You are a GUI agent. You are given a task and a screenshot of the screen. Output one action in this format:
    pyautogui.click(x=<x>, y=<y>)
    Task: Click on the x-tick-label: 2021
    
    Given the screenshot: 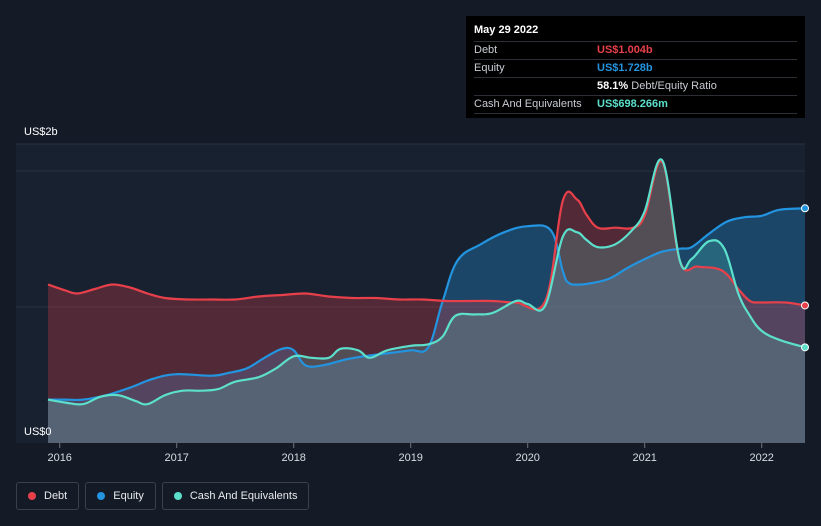 What is the action you would take?
    pyautogui.click(x=644, y=458)
    